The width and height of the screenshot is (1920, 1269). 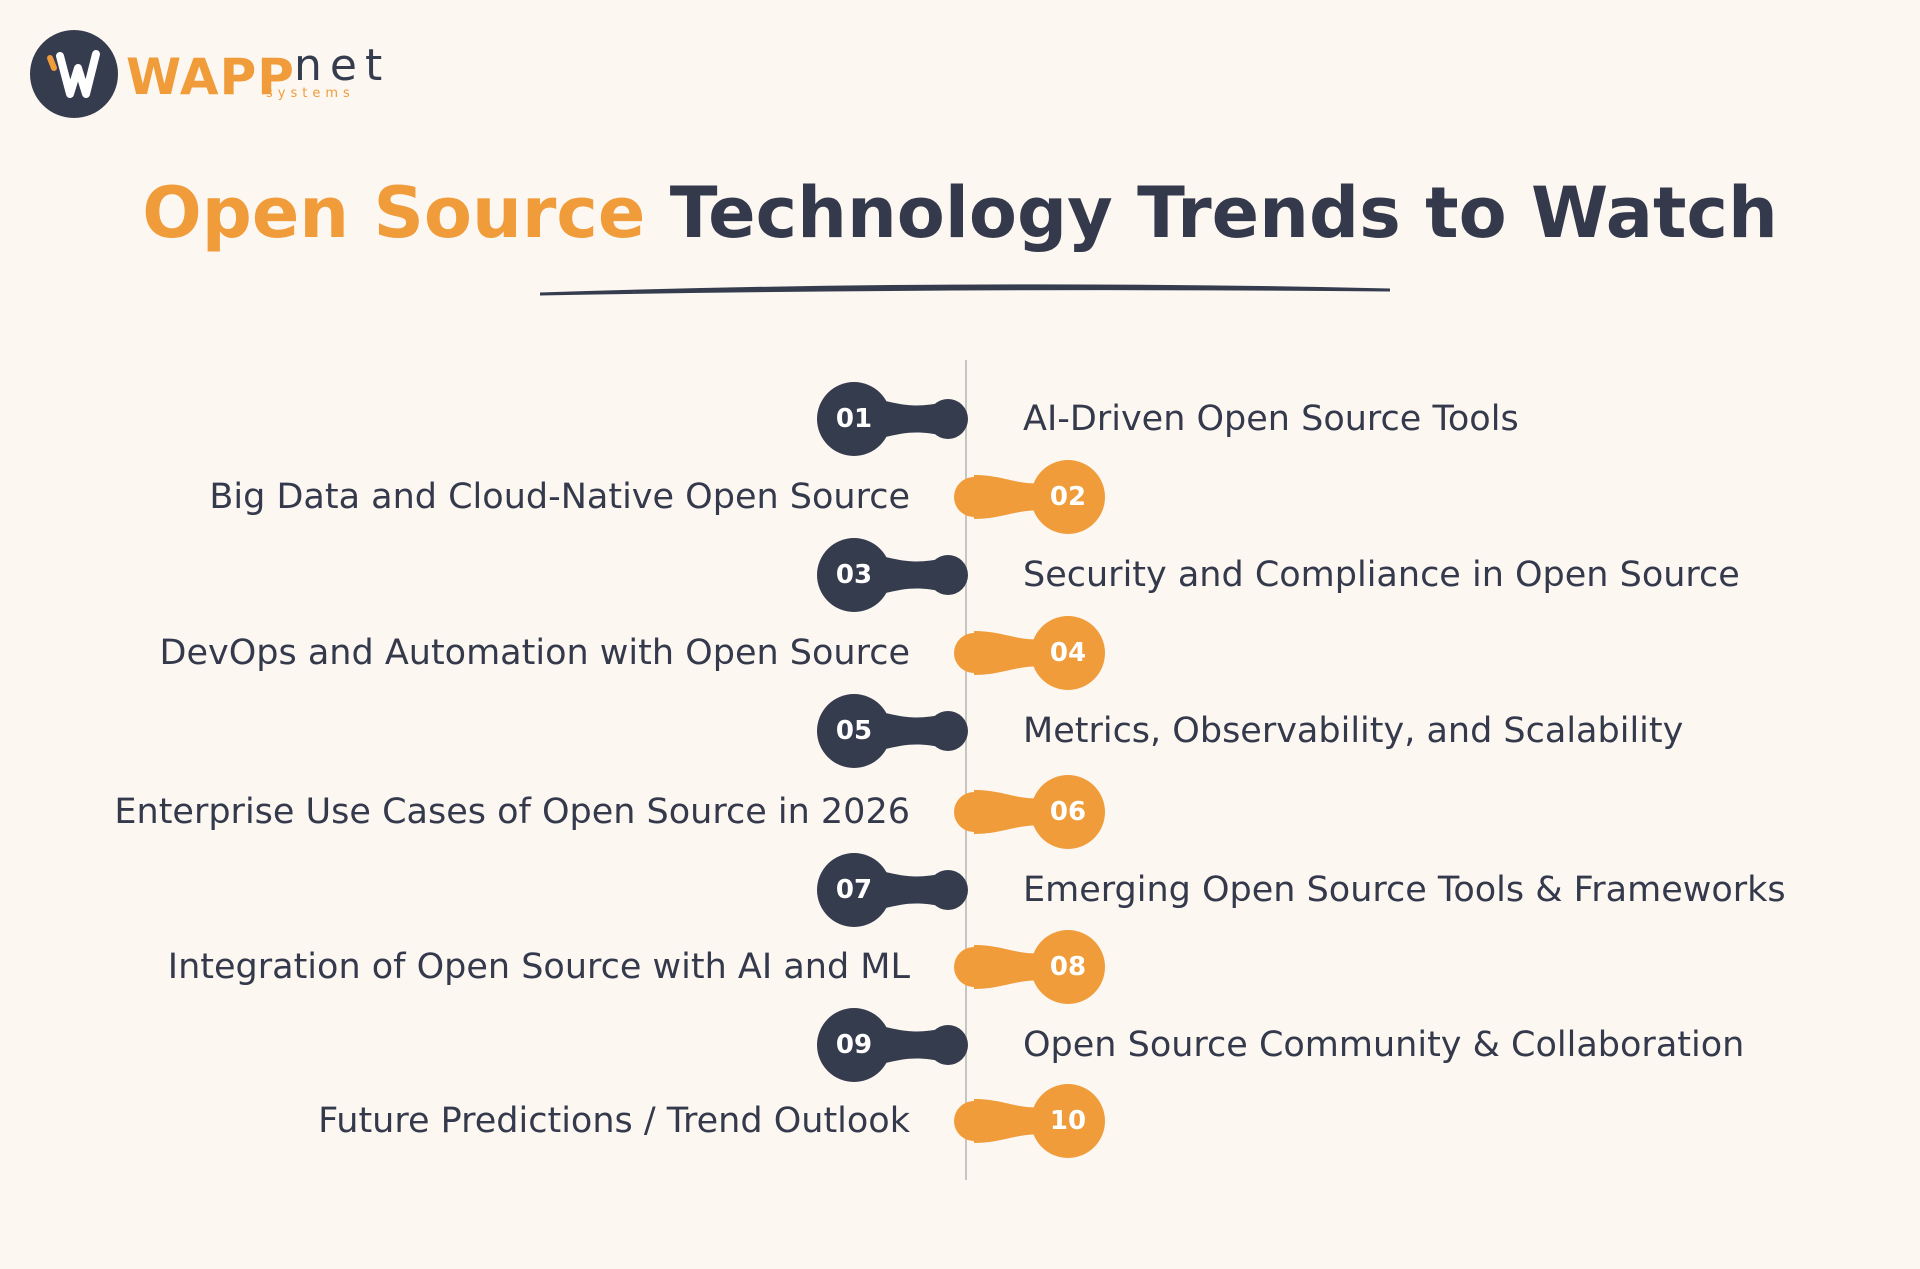 I want to click on trend-label: Future Predictions / Trend Outlook, so click(x=614, y=1121).